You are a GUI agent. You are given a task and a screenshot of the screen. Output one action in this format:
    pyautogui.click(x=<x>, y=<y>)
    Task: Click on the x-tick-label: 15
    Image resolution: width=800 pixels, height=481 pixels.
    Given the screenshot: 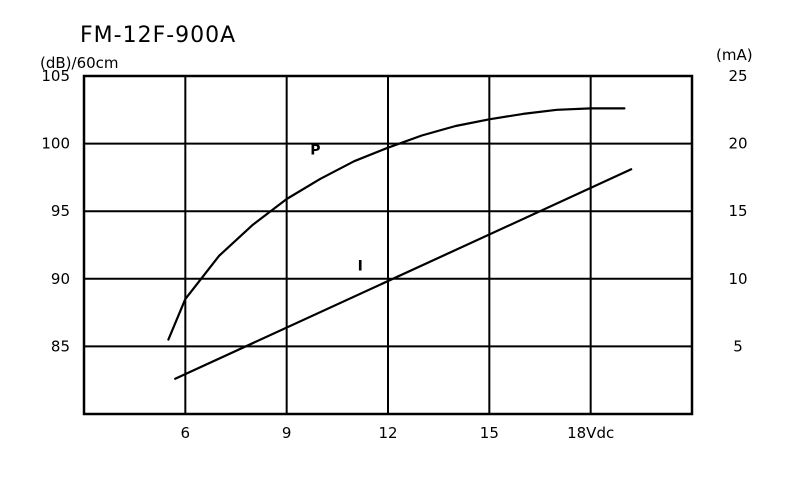 What is the action you would take?
    pyautogui.click(x=489, y=433)
    